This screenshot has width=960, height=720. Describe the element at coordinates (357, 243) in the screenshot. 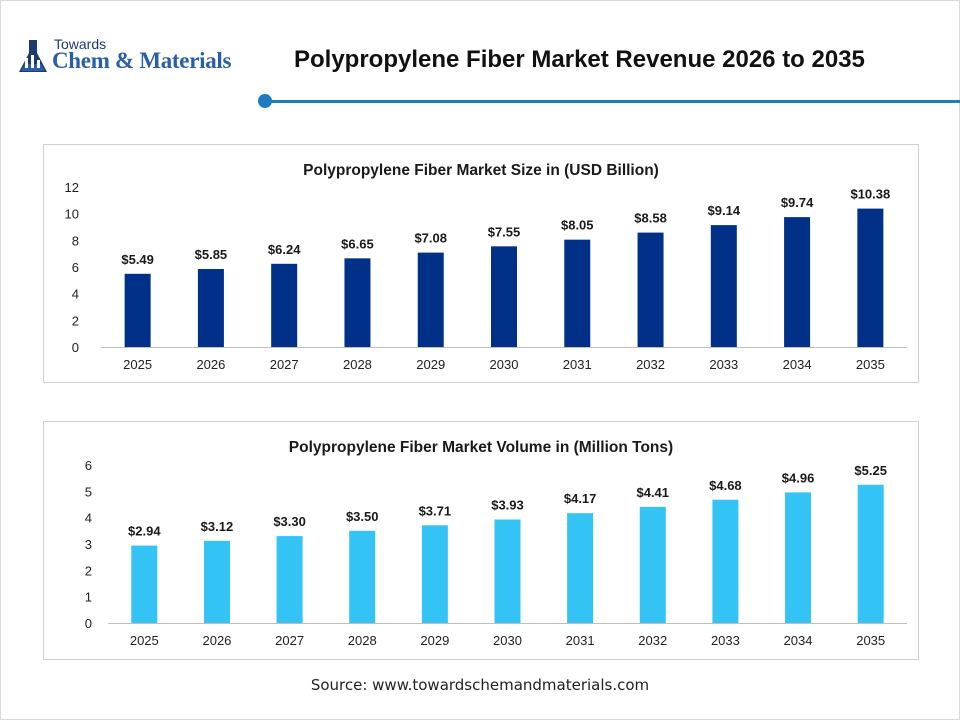

I see `data-label: $6.65` at that location.